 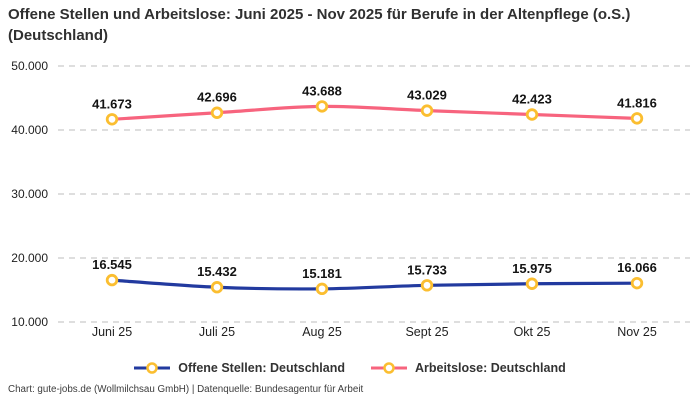 I want to click on data-point-label: 43.029, so click(x=427, y=95).